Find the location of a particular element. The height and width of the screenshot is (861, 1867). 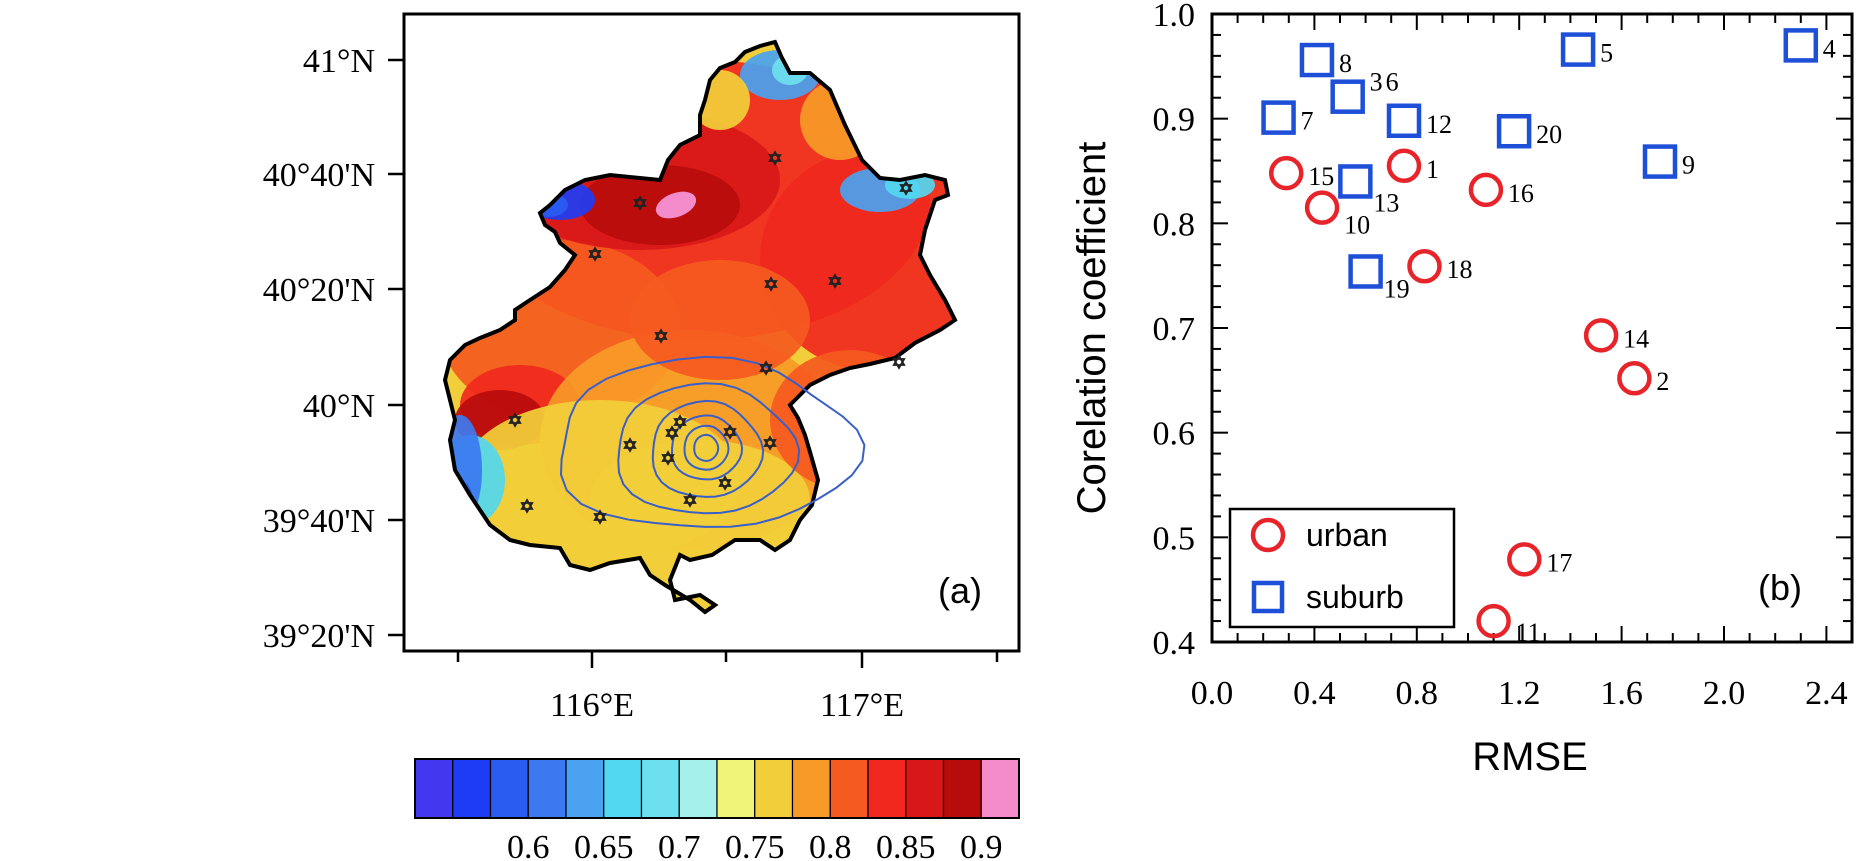

station-markers is located at coordinates (710, 337).